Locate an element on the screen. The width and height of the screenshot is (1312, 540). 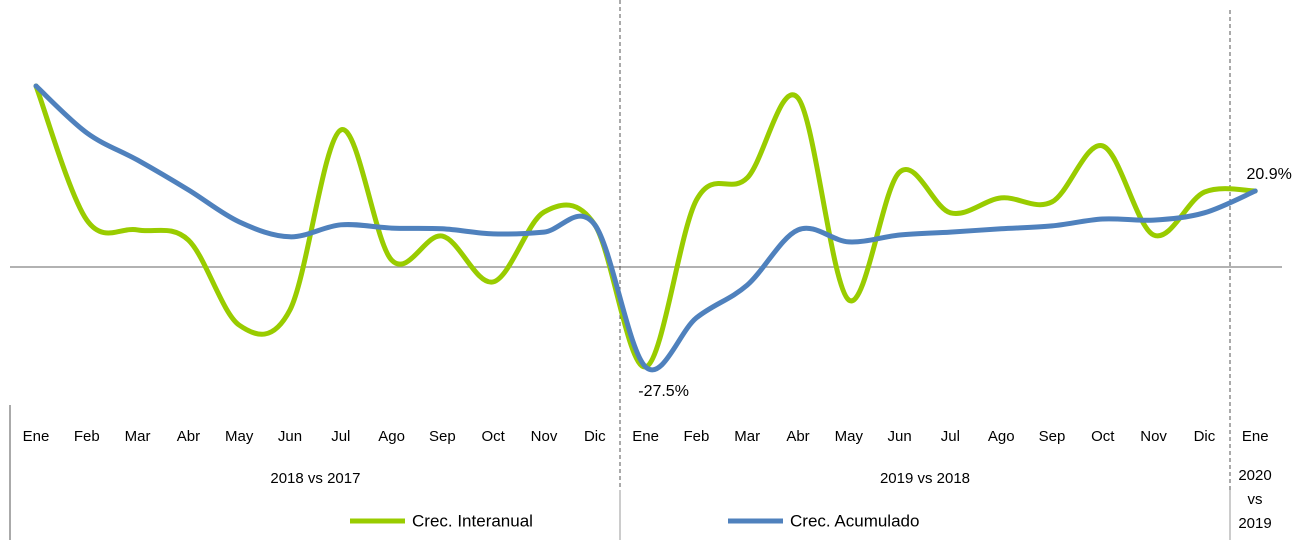
group-label: 2018 vs 2017 is located at coordinates (315, 478).